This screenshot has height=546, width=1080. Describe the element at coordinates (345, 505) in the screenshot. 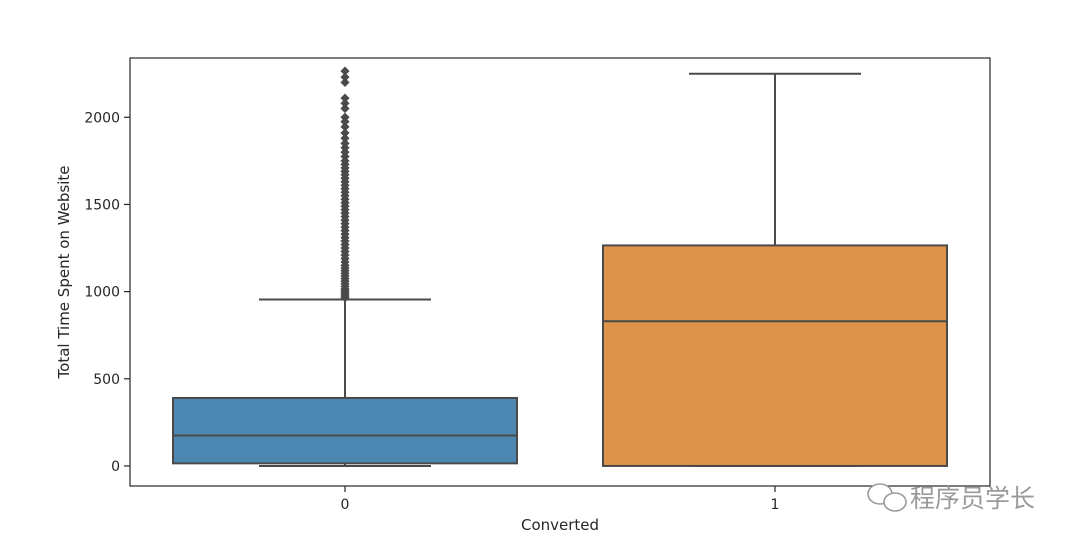

I see `x-tick-label: 0` at that location.